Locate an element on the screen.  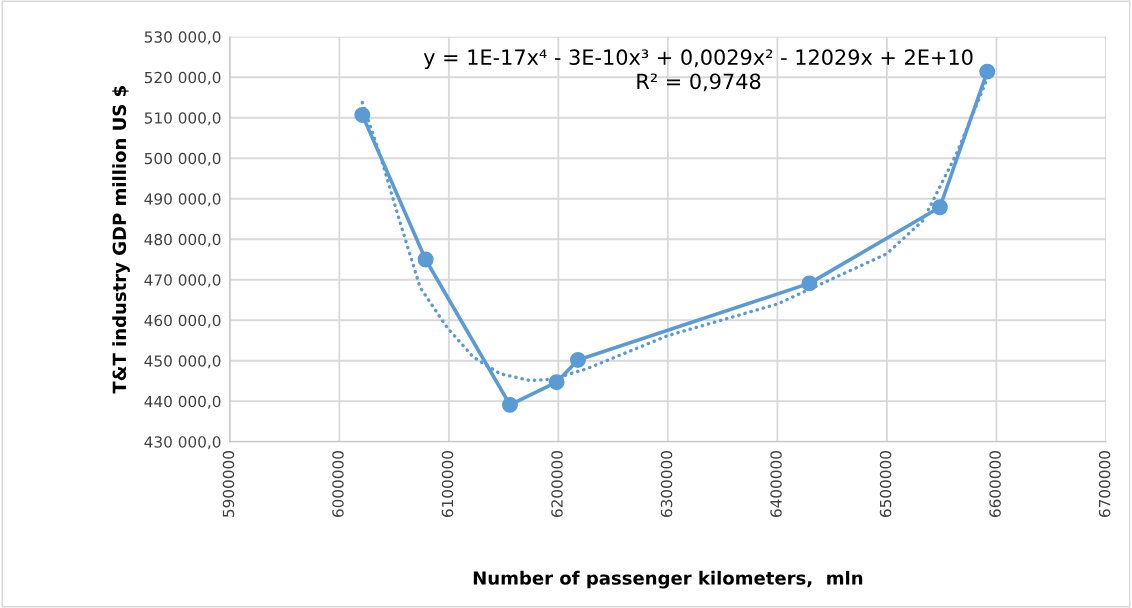
y-tick-label: 510 000,0 is located at coordinates (182, 119).